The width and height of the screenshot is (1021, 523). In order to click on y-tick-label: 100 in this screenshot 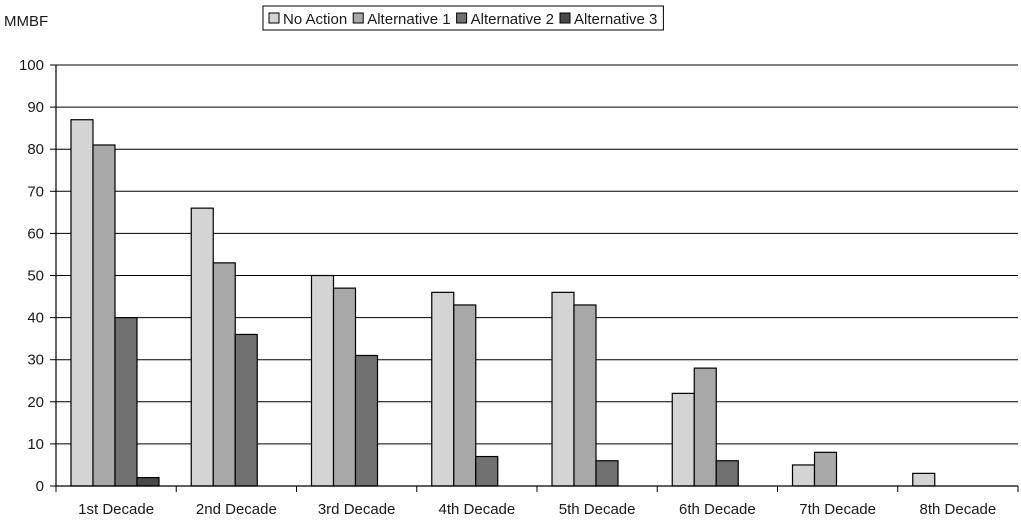, I will do `click(31, 65)`.